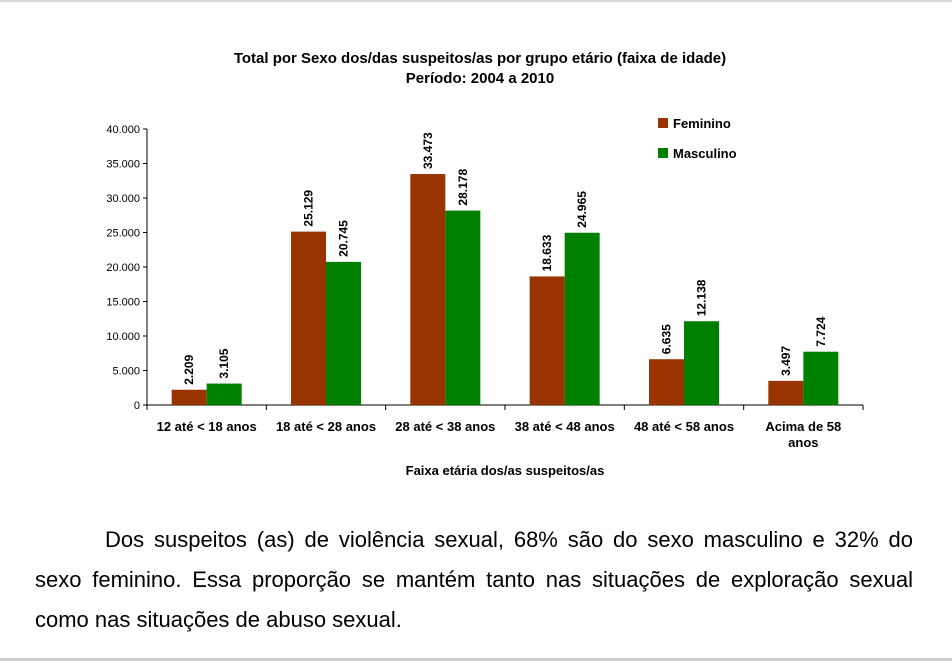  Describe the element at coordinates (123, 130) in the screenshot. I see `y-tick-label: 40.000` at that location.